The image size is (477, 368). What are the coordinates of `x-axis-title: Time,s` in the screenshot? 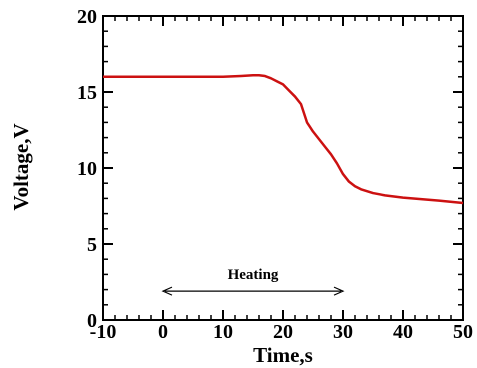 It's located at (283, 355).